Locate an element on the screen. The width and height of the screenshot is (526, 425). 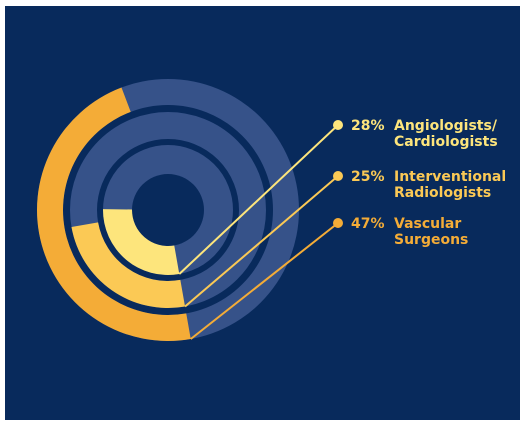
legend-label-2-line-1: Interventional is located at coordinates (450, 177).